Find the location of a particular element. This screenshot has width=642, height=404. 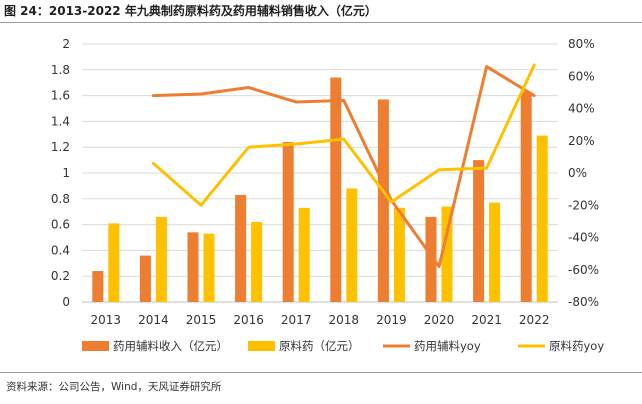

legend-label: 原料药（亿元） is located at coordinates (319, 346).